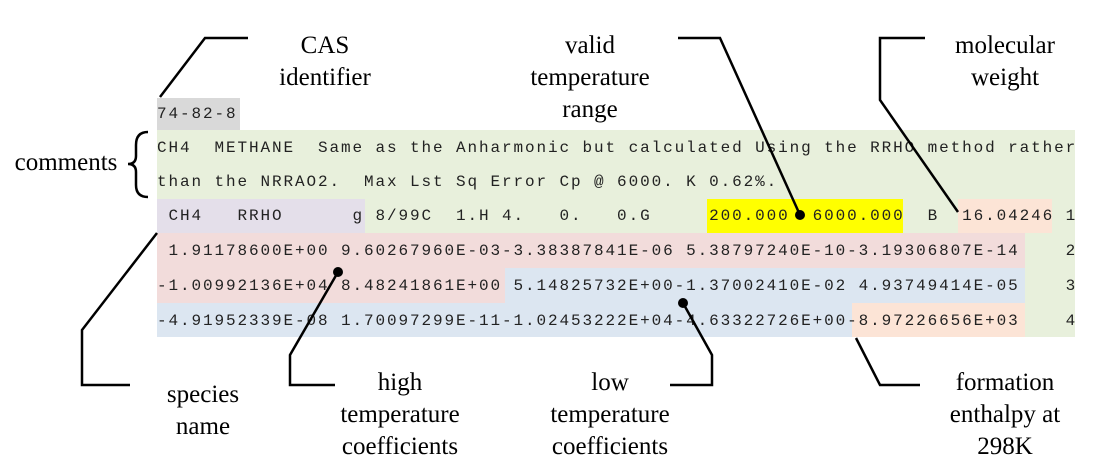  I want to click on formation-label: formation enthalpy at 298K, so click(1005, 415).